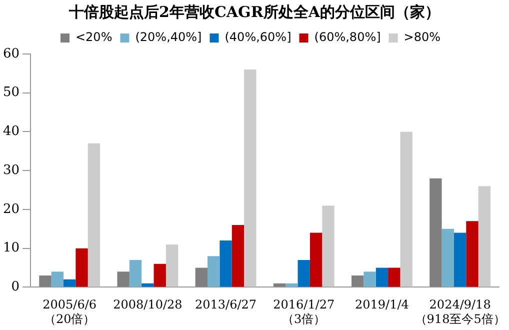  What do you see at coordinates (304, 312) in the screenshot?
I see `x-tick-label: 2016/1/27 （3倍）` at bounding box center [304, 312].